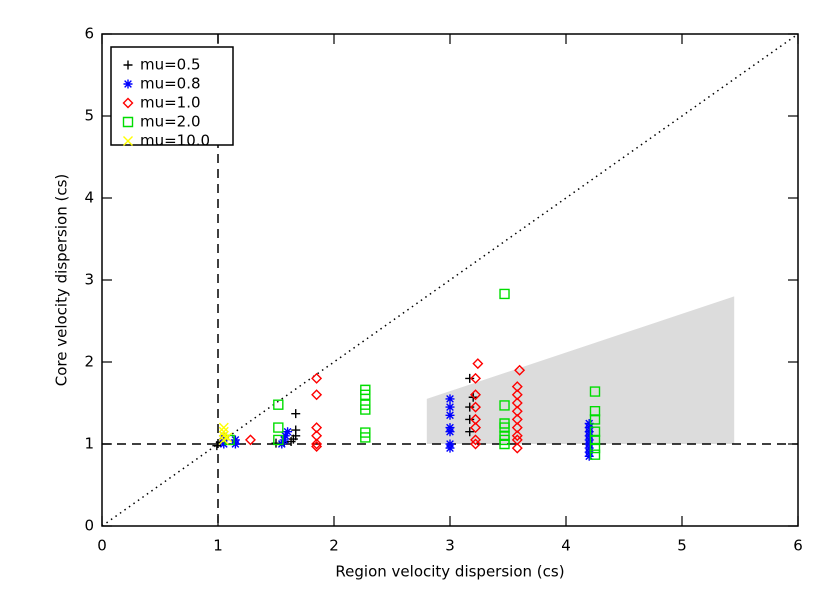  What do you see at coordinates (89, 526) in the screenshot?
I see `y-tick-label: 0` at bounding box center [89, 526].